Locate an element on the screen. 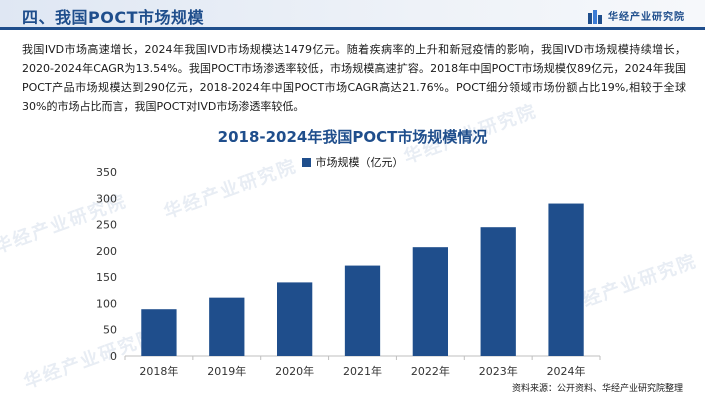 The height and width of the screenshot is (400, 705). x-tick-label: 2018年 is located at coordinates (158, 371).